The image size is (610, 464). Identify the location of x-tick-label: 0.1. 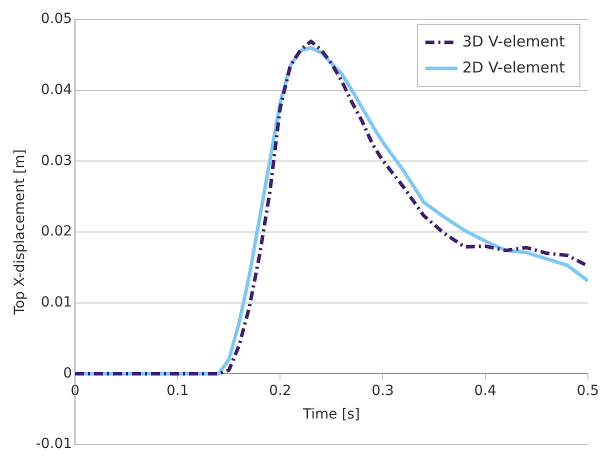
(177, 390).